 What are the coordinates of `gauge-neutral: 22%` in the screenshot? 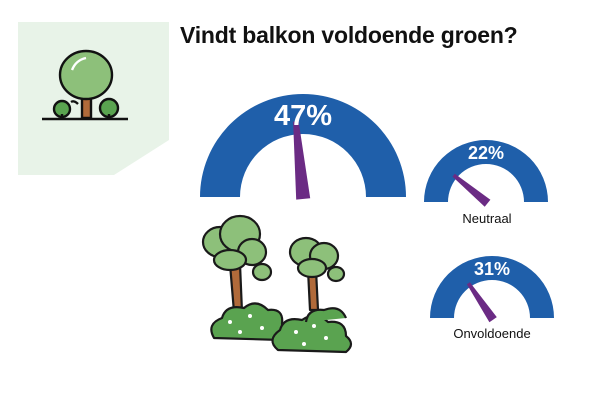 It's located at (486, 174).